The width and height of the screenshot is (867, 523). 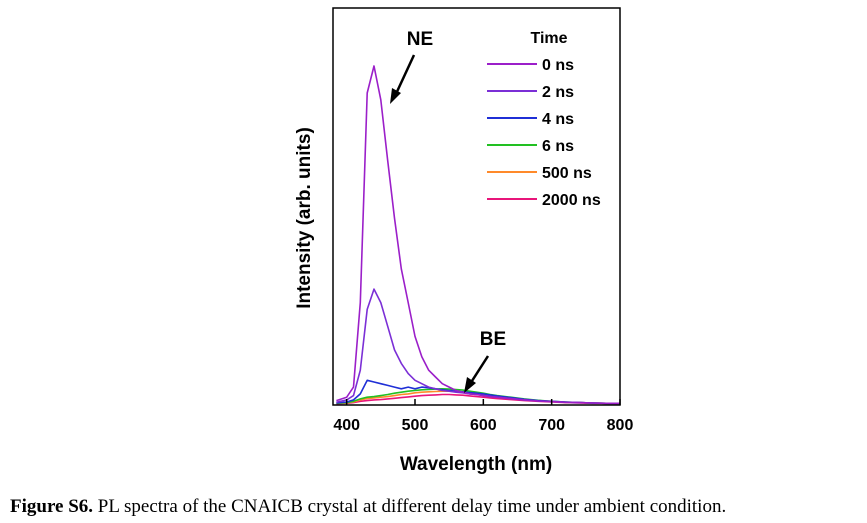 I want to click on annotation-be-arrow, so click(x=479, y=370).